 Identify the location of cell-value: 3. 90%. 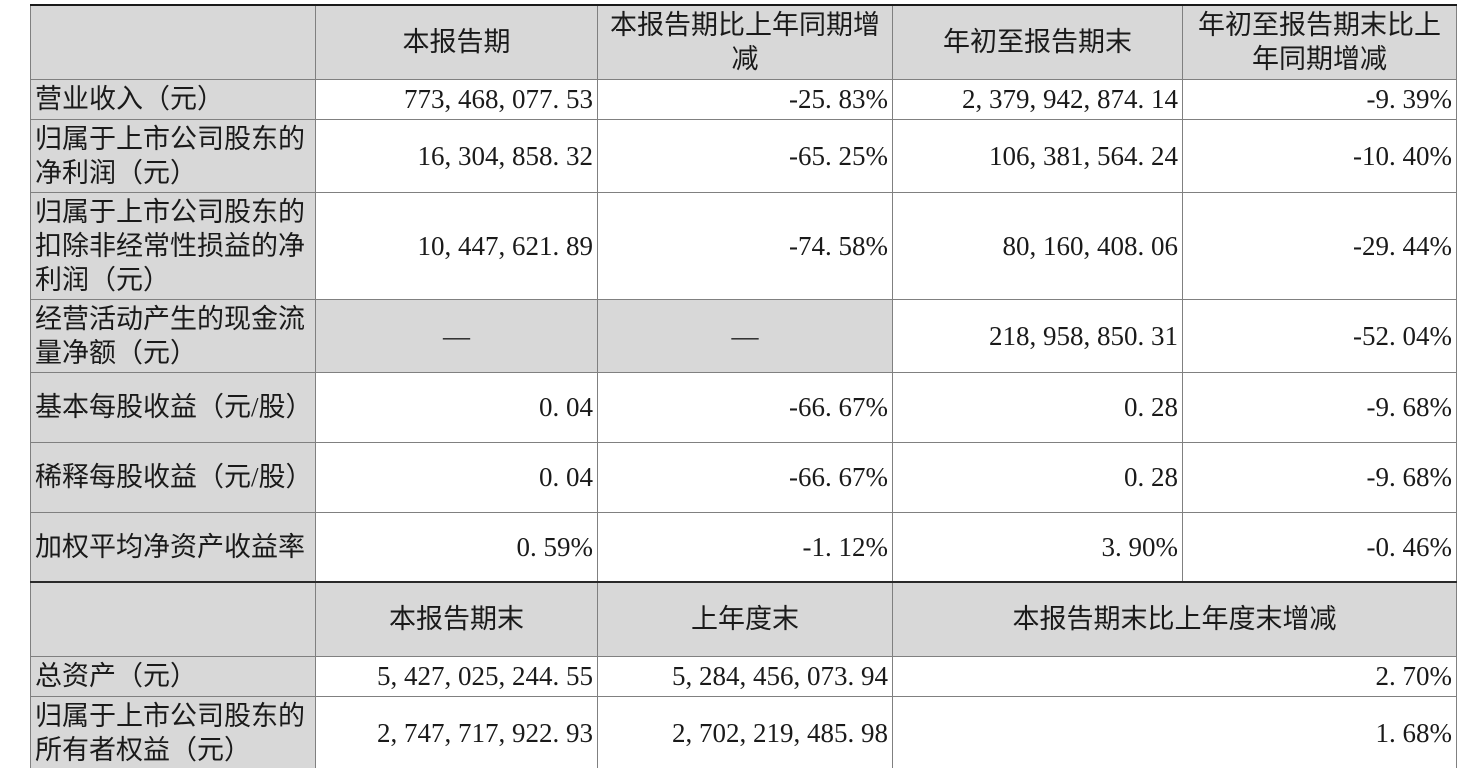
(1037, 547).